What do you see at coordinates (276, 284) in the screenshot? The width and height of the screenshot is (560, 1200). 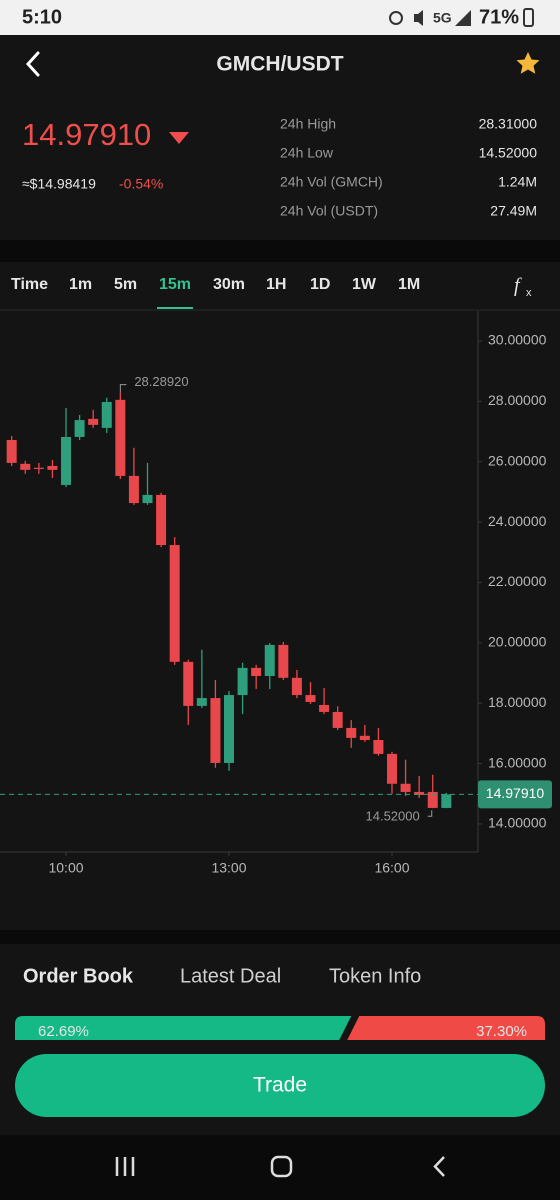 I see `timeframe-tab: 1H` at bounding box center [276, 284].